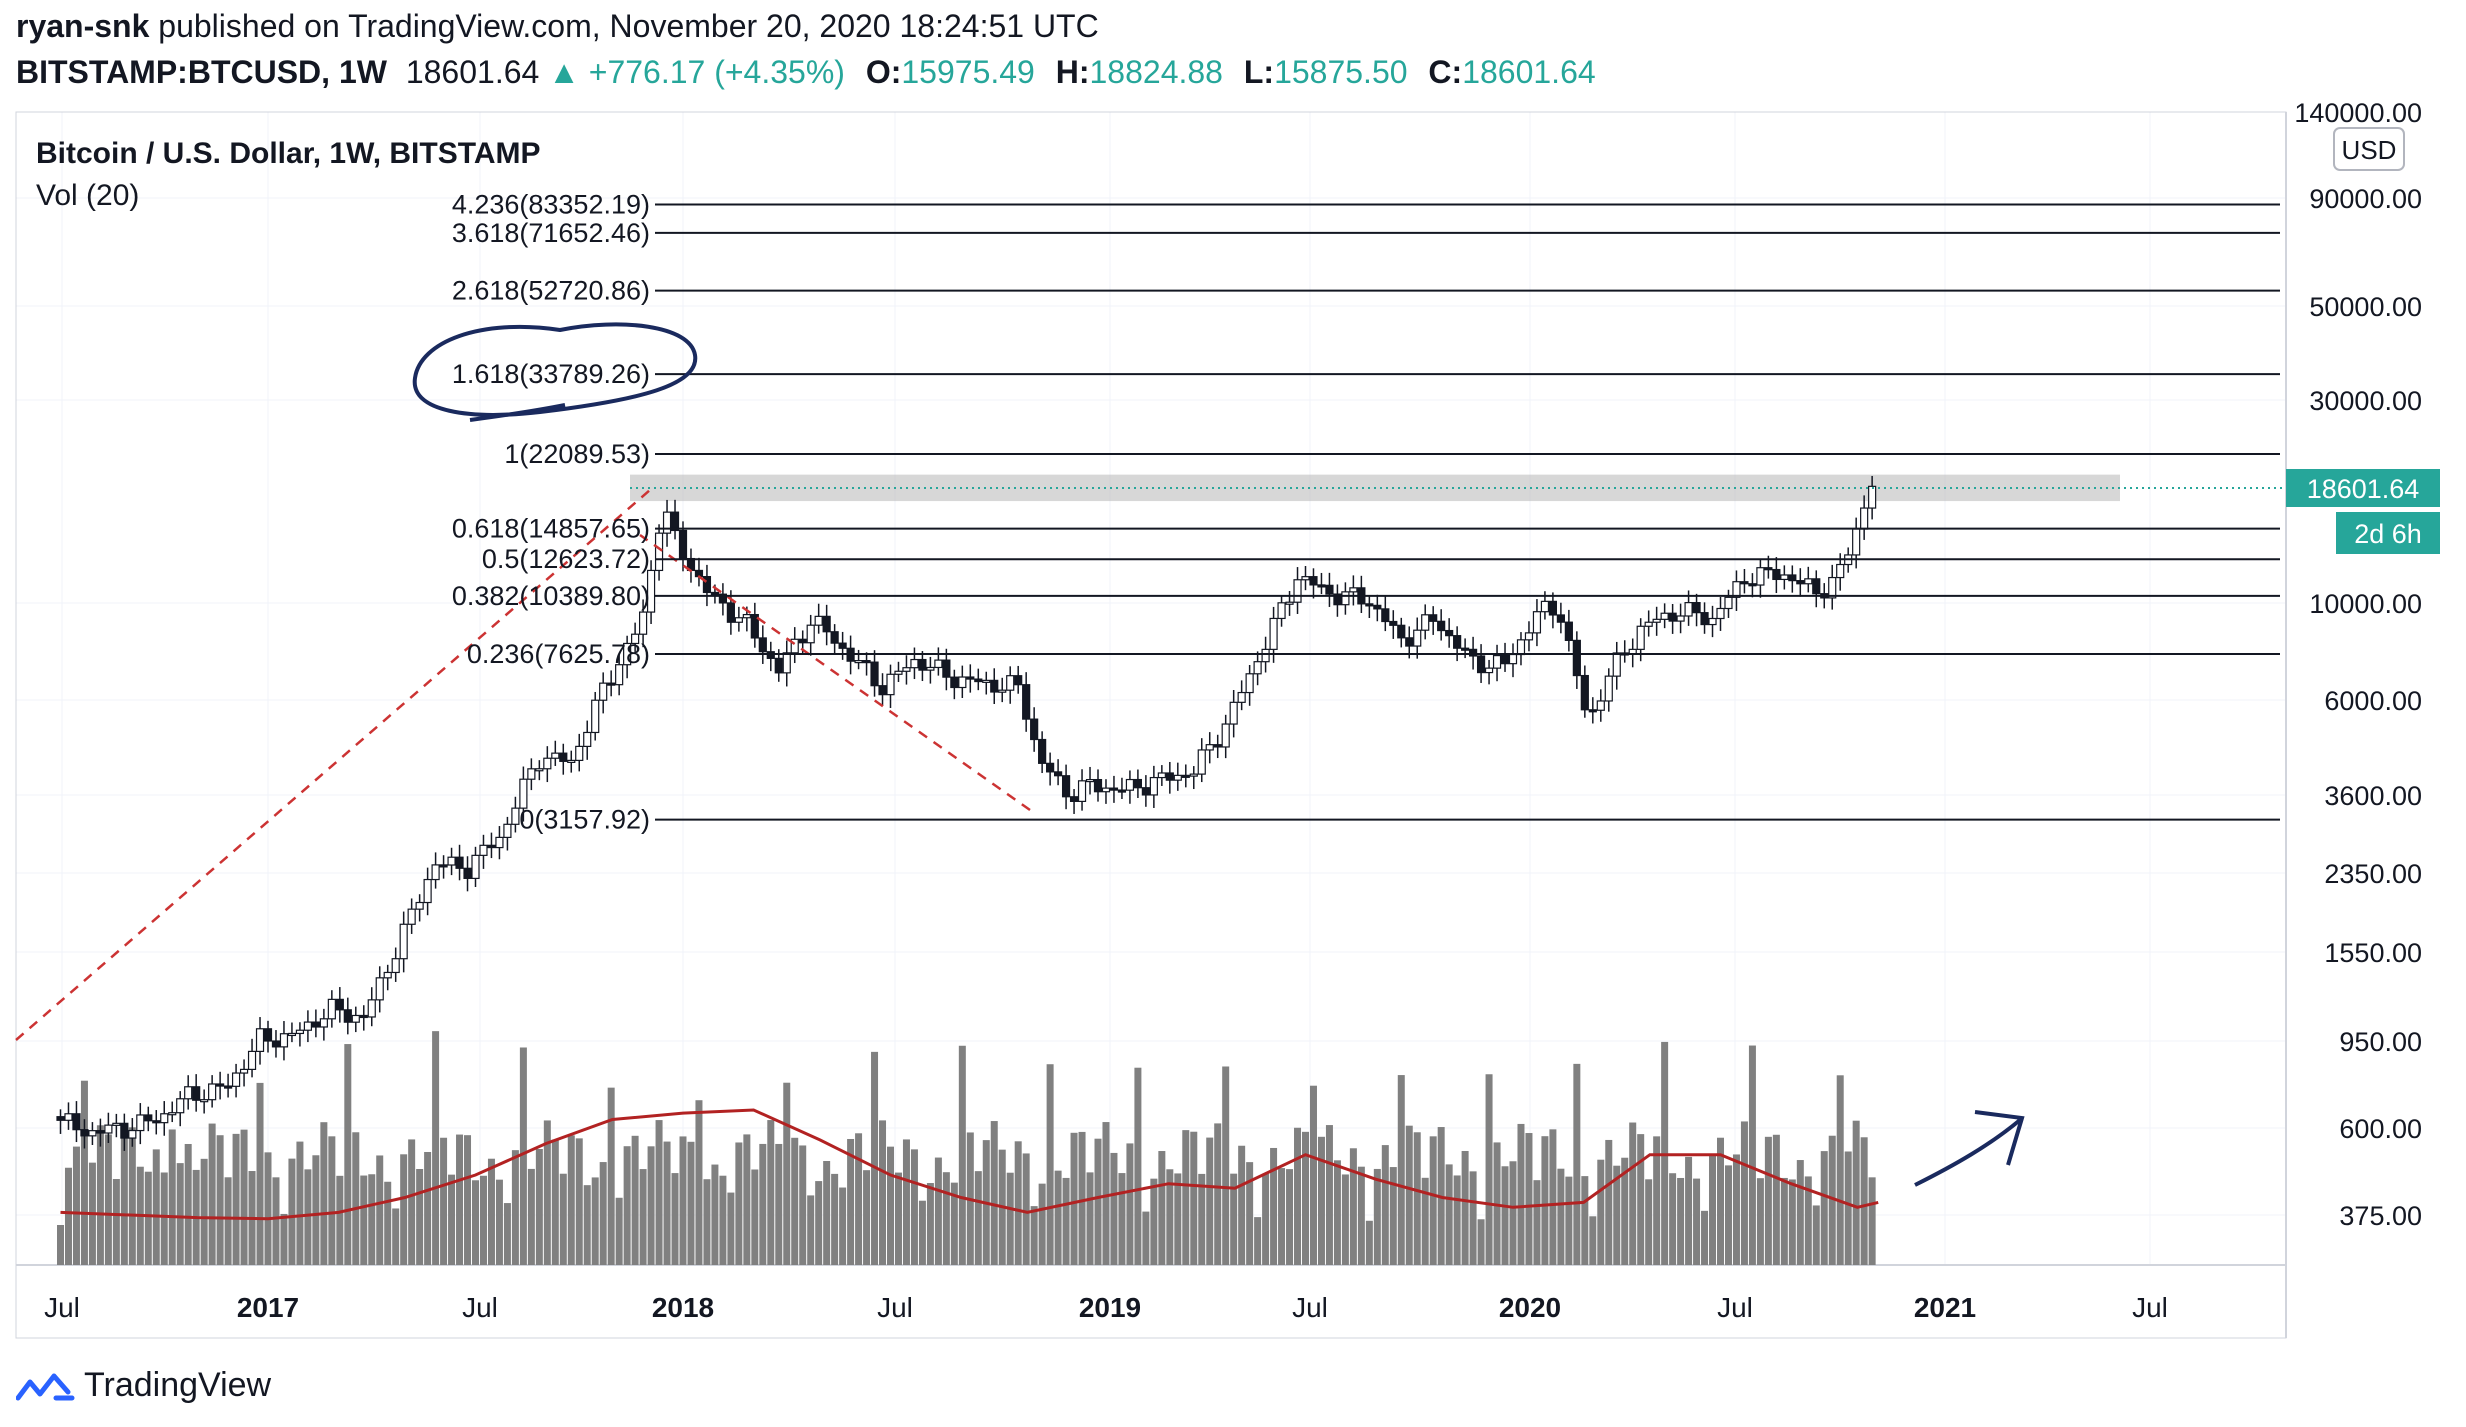 This screenshot has height=1427, width=2466. What do you see at coordinates (584, 820) in the screenshot?
I see `fib-level-label: 0(3157.92)` at bounding box center [584, 820].